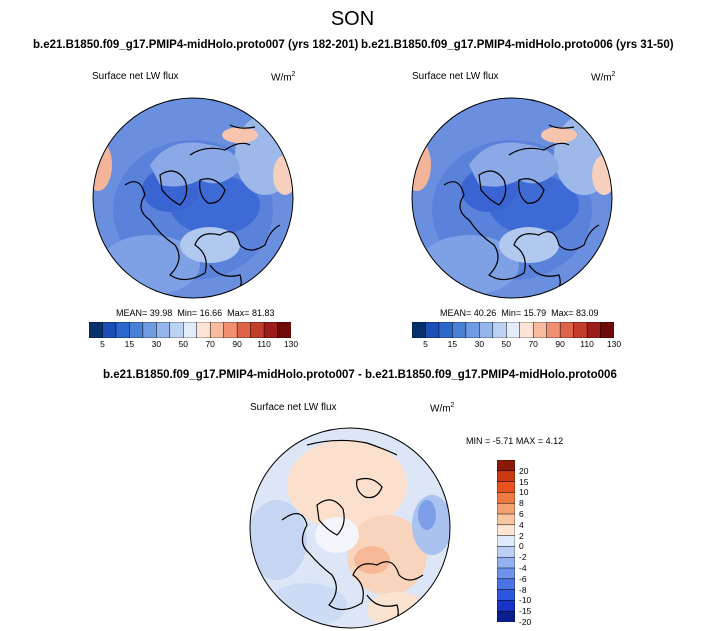 The image size is (705, 631). I want to click on panel-1-colorbar-ticks: 5 15 30 50 70 90 110 130, so click(193, 345).